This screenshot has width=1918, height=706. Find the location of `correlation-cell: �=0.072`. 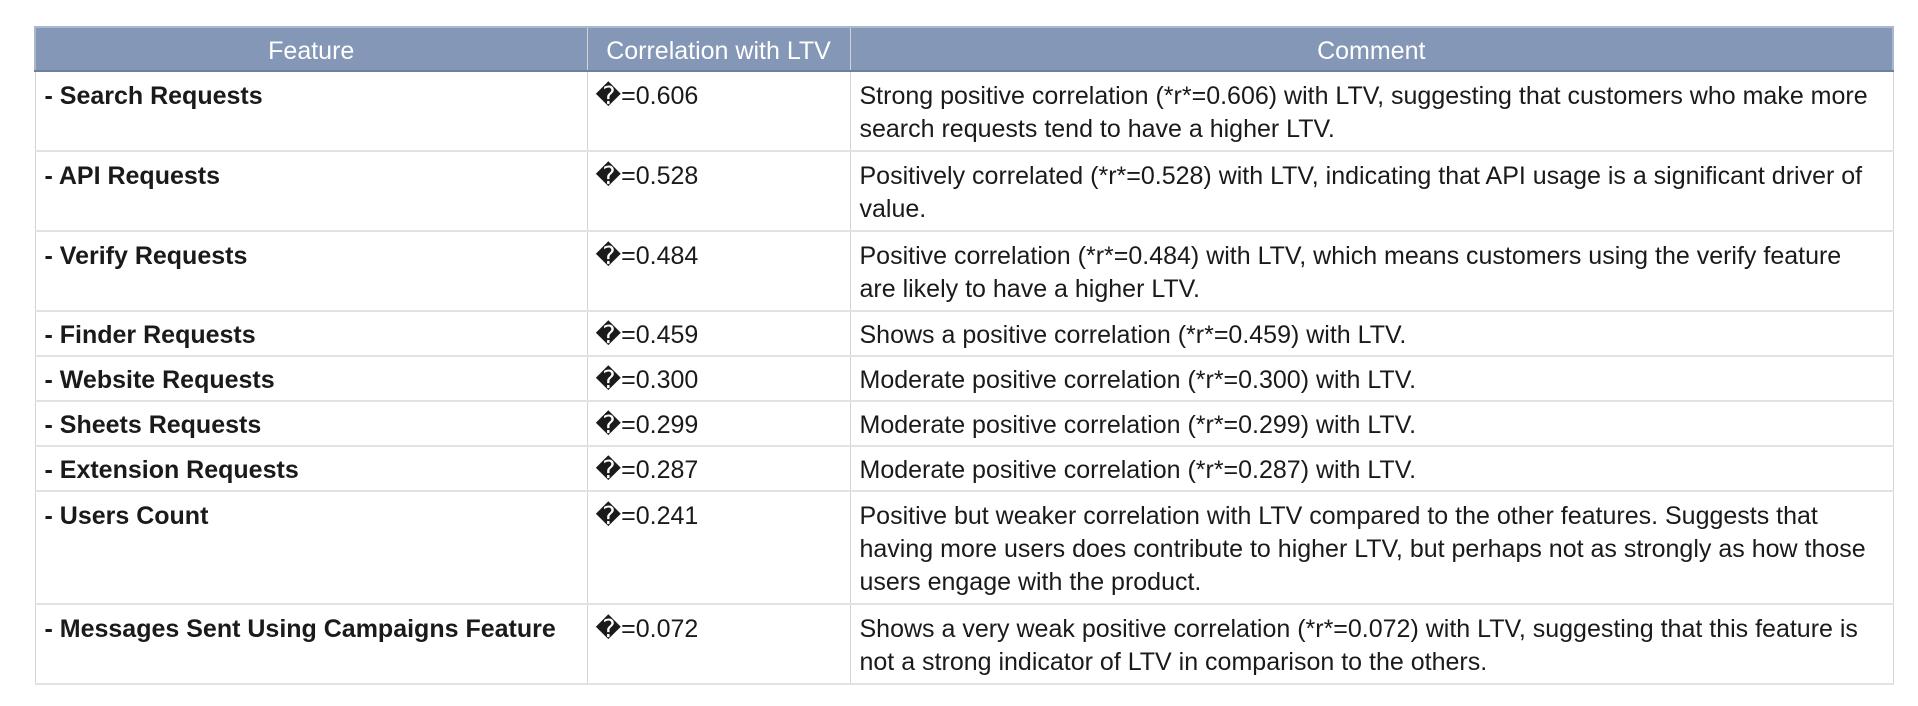

correlation-cell: �=0.072 is located at coordinates (718, 644).